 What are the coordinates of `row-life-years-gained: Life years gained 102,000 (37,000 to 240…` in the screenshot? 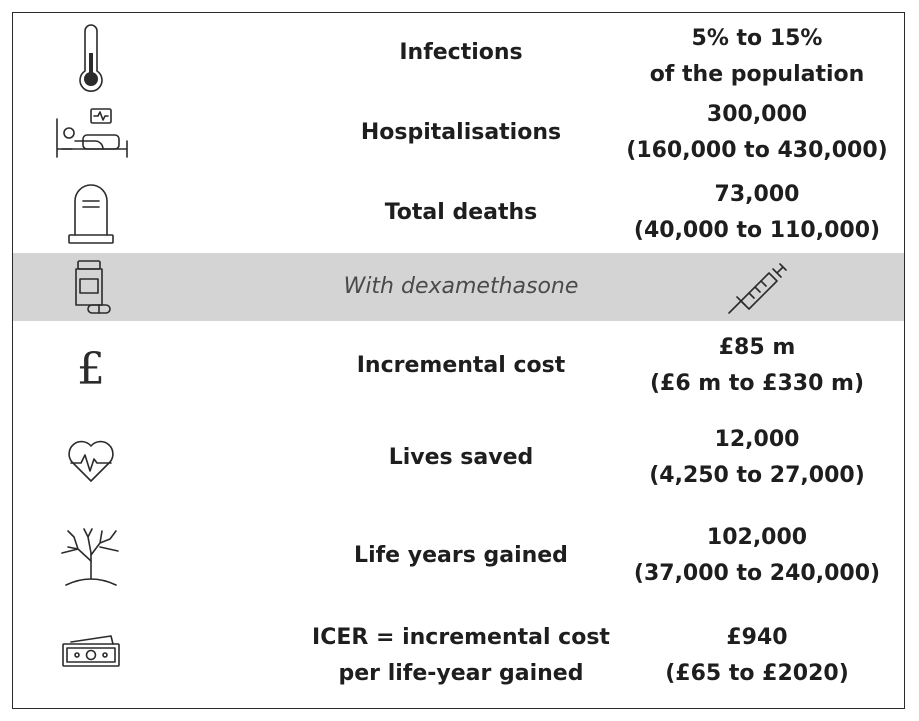 It's located at (458, 556).